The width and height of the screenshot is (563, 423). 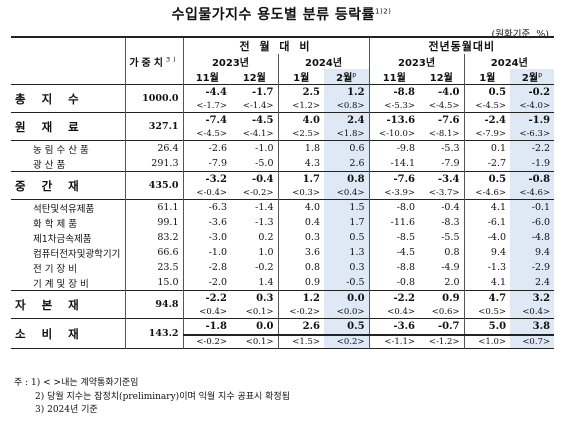 What do you see at coordinates (444, 193) in the screenshot?
I see `contract-currency-cell: <-3.7>` at bounding box center [444, 193].